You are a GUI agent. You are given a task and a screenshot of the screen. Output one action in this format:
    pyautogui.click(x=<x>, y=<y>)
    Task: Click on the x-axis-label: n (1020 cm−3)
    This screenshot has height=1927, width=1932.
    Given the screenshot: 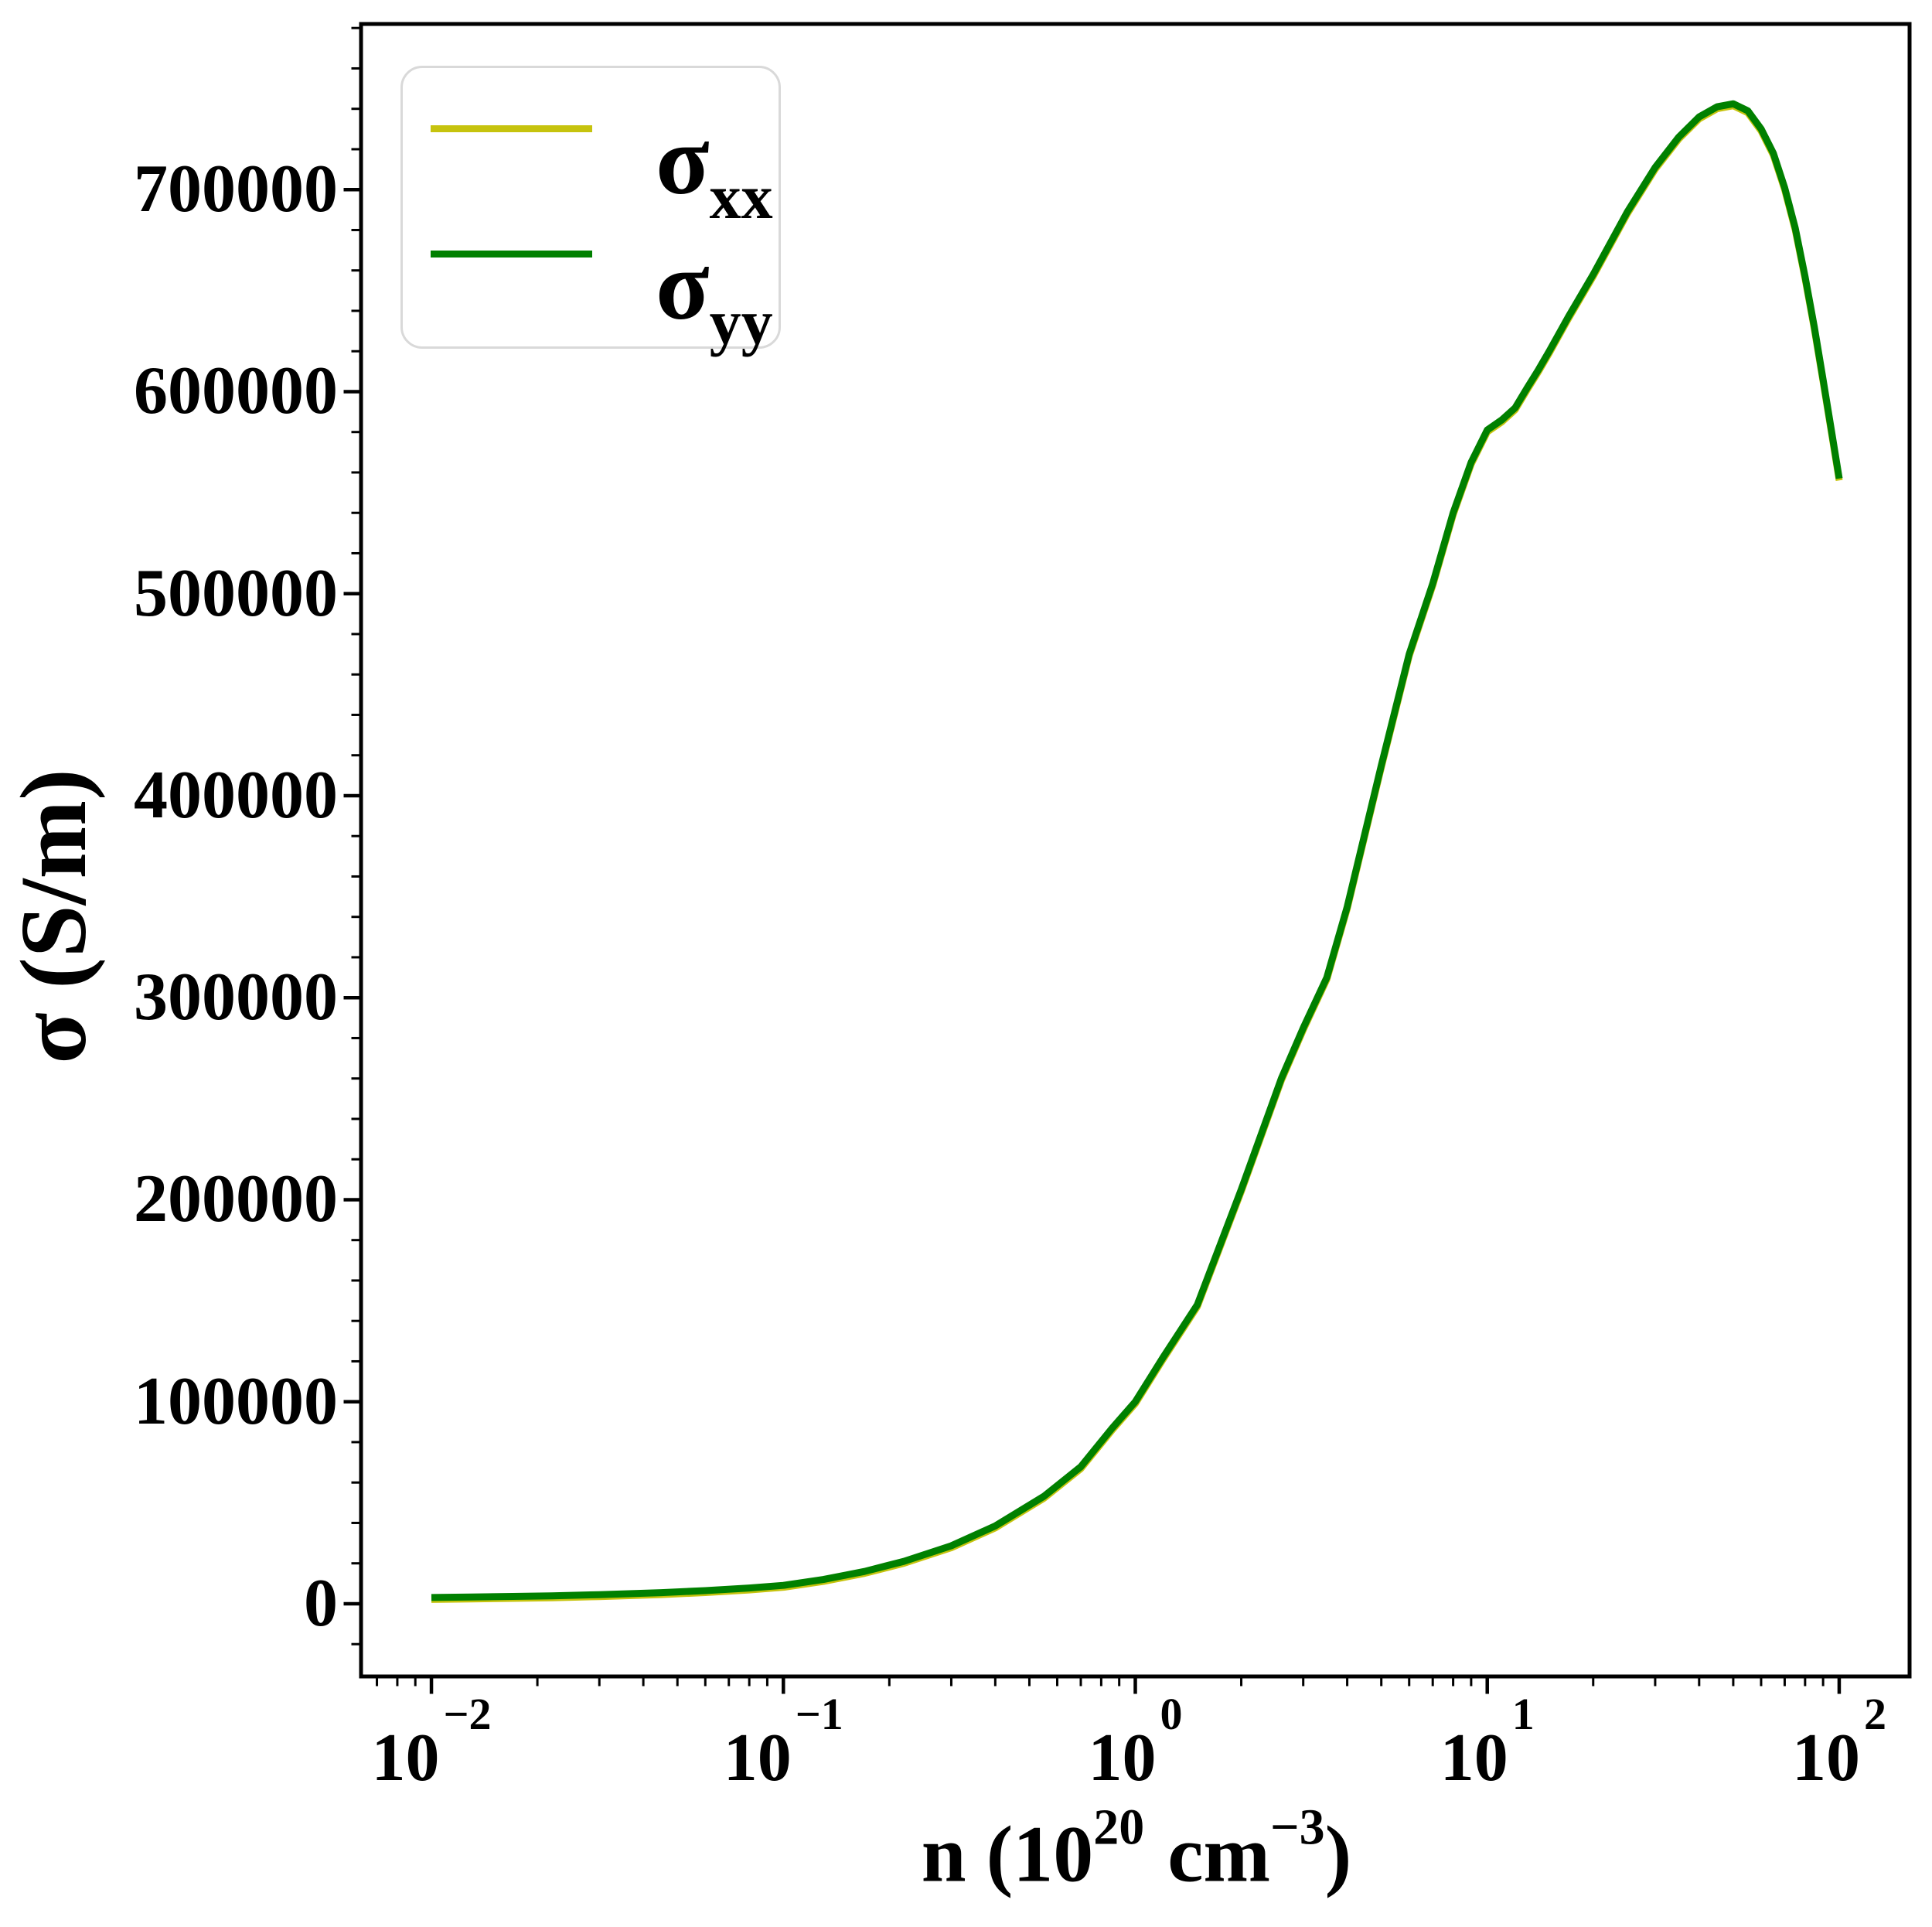 What is the action you would take?
    pyautogui.click(x=1136, y=1850)
    